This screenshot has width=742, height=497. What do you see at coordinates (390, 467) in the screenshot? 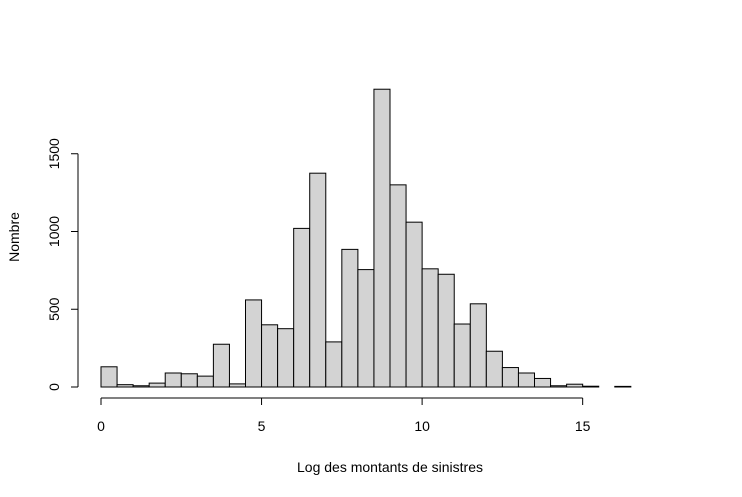
I see `x-axis-title: Log des montants de sinistres` at bounding box center [390, 467].